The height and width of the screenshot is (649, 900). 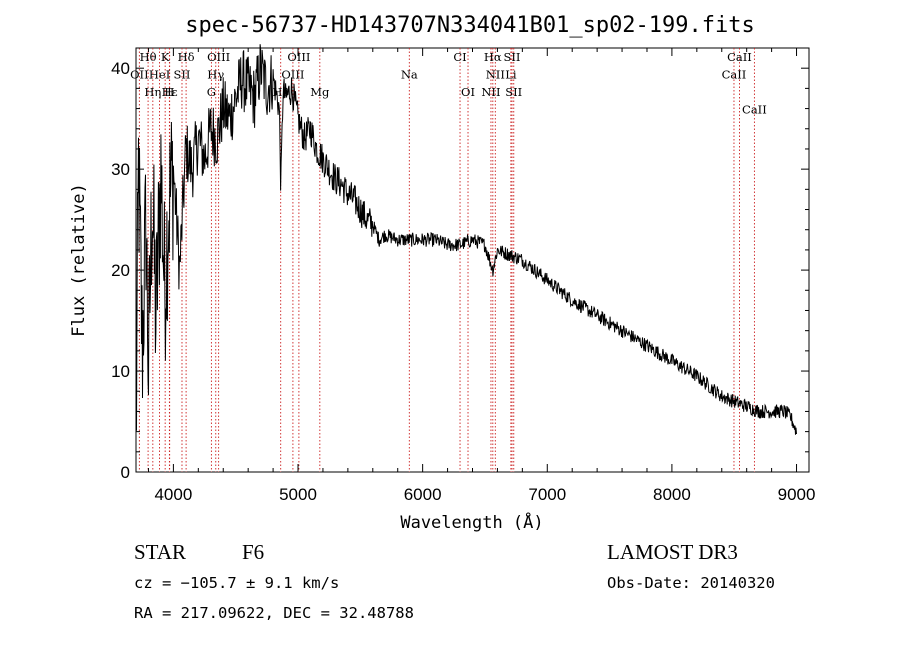 What do you see at coordinates (160, 552) in the screenshot?
I see `object-class: STAR` at bounding box center [160, 552].